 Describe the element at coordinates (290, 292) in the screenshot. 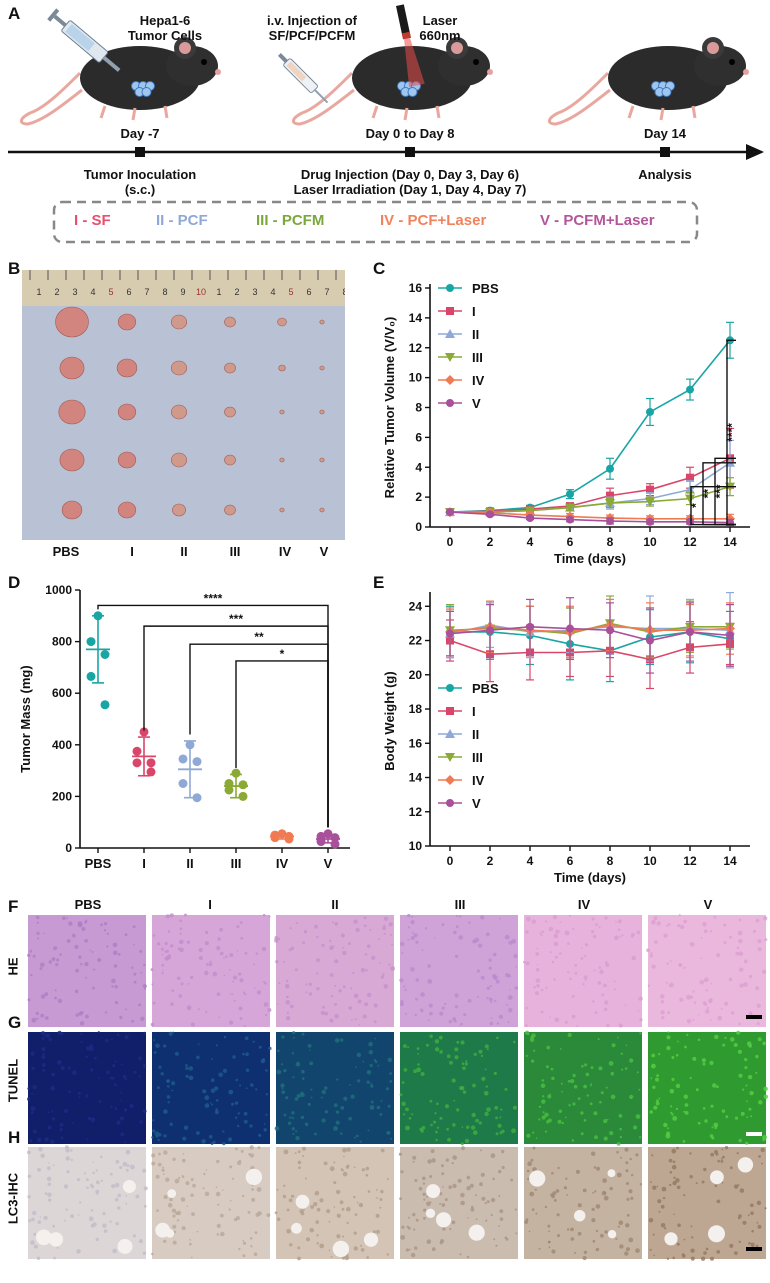

I see `ruler-number: 5` at that location.